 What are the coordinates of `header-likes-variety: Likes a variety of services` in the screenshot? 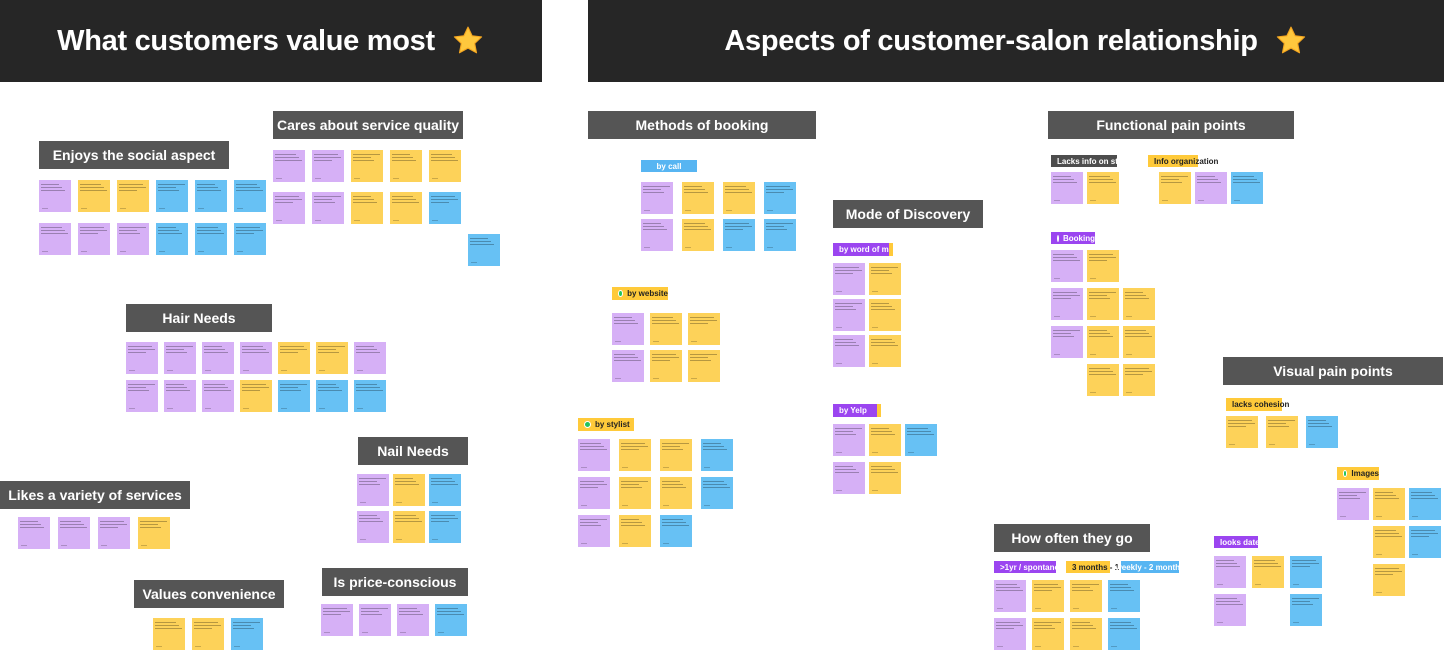 It's located at (95, 495).